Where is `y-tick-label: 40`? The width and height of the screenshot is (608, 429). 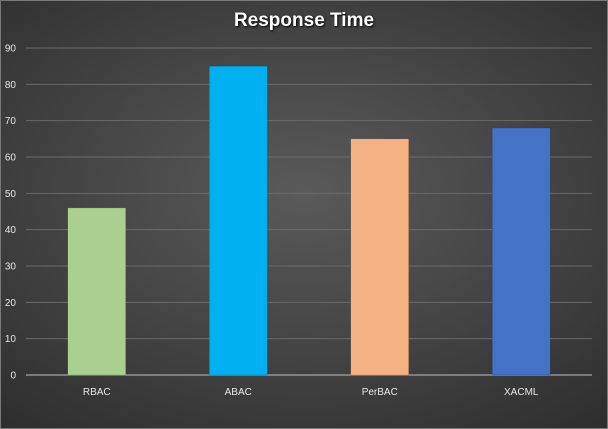 y-tick-label: 40 is located at coordinates (11, 230).